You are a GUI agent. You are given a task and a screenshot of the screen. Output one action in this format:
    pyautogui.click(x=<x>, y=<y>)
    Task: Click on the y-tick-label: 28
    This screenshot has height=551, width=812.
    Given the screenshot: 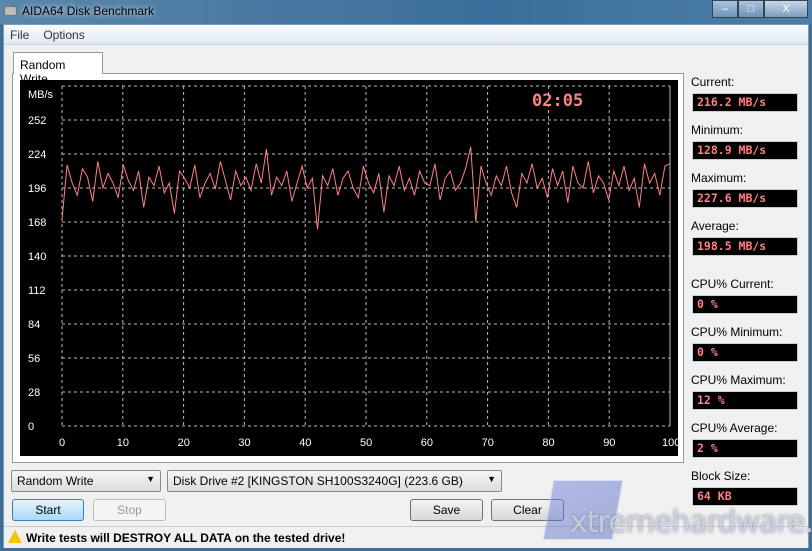 What is the action you would take?
    pyautogui.click(x=34, y=393)
    